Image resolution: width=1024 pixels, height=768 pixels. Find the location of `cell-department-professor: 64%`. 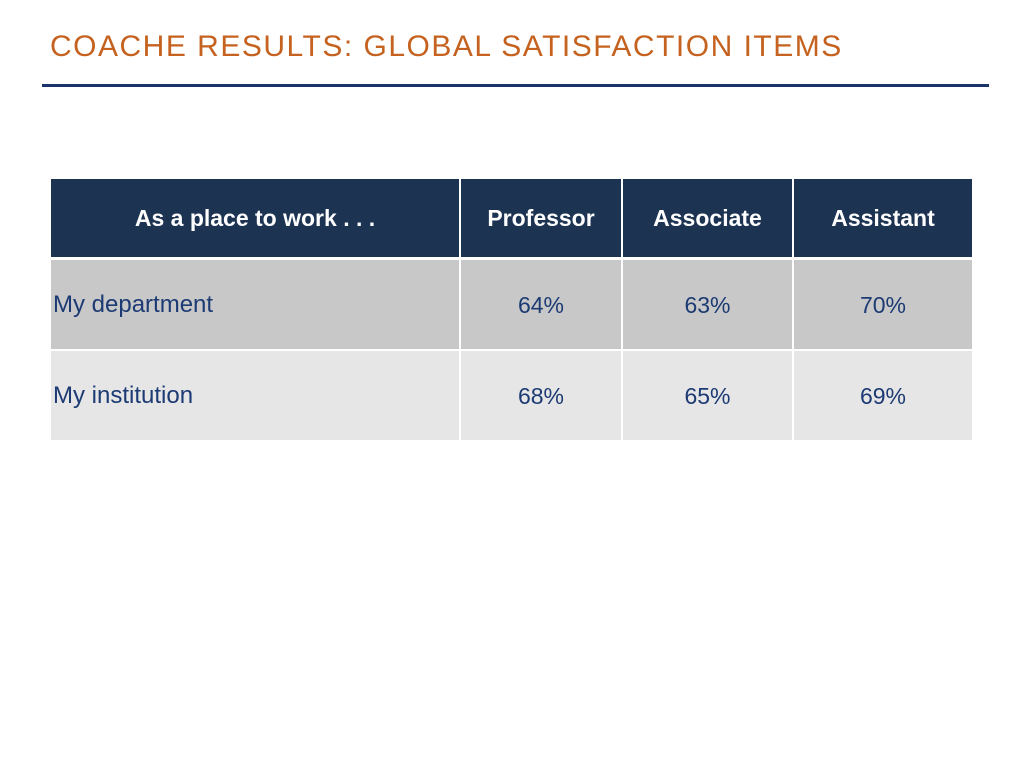

cell-department-professor: 64% is located at coordinates (541, 304).